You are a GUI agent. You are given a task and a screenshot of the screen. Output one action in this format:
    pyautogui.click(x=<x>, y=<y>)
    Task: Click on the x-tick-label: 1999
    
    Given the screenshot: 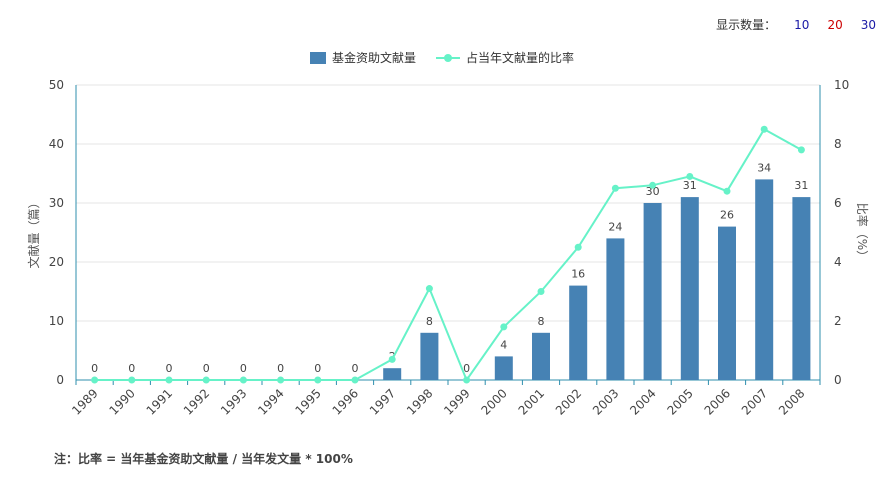 What is the action you would take?
    pyautogui.click(x=456, y=401)
    